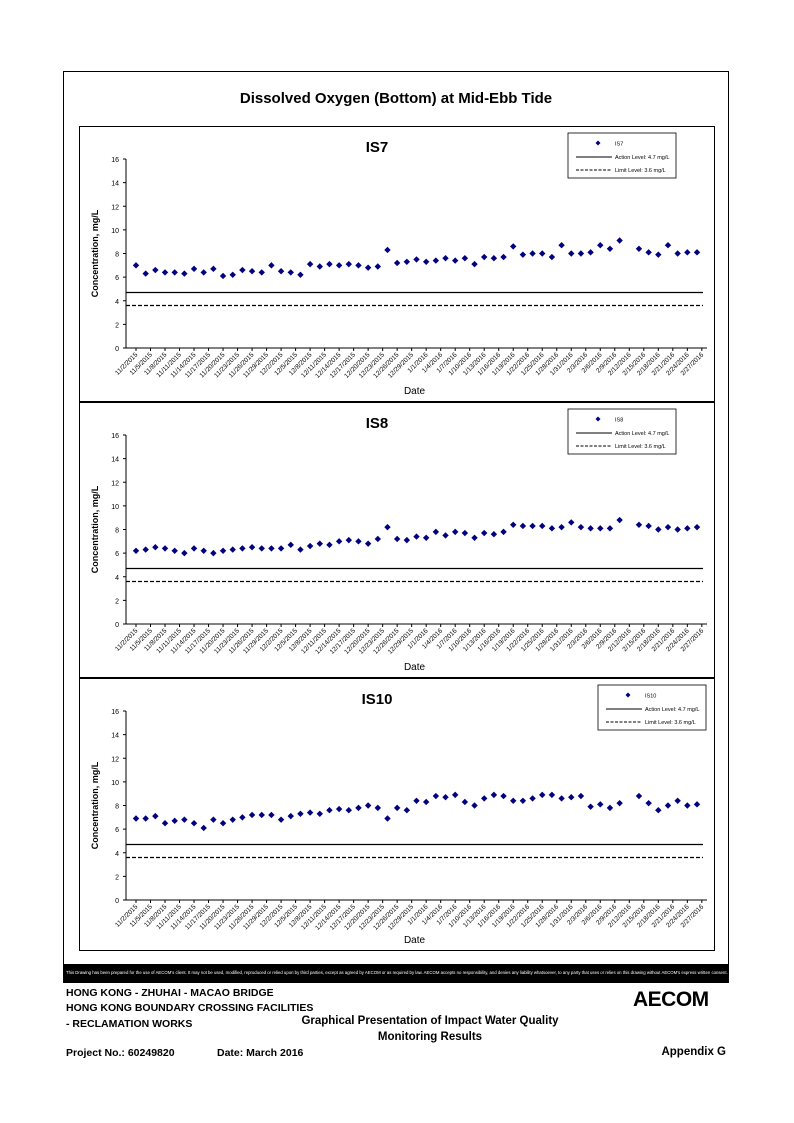 This screenshot has height=1123, width=794. Describe the element at coordinates (671, 999) in the screenshot. I see `aecom-logo: AECOM` at that location.